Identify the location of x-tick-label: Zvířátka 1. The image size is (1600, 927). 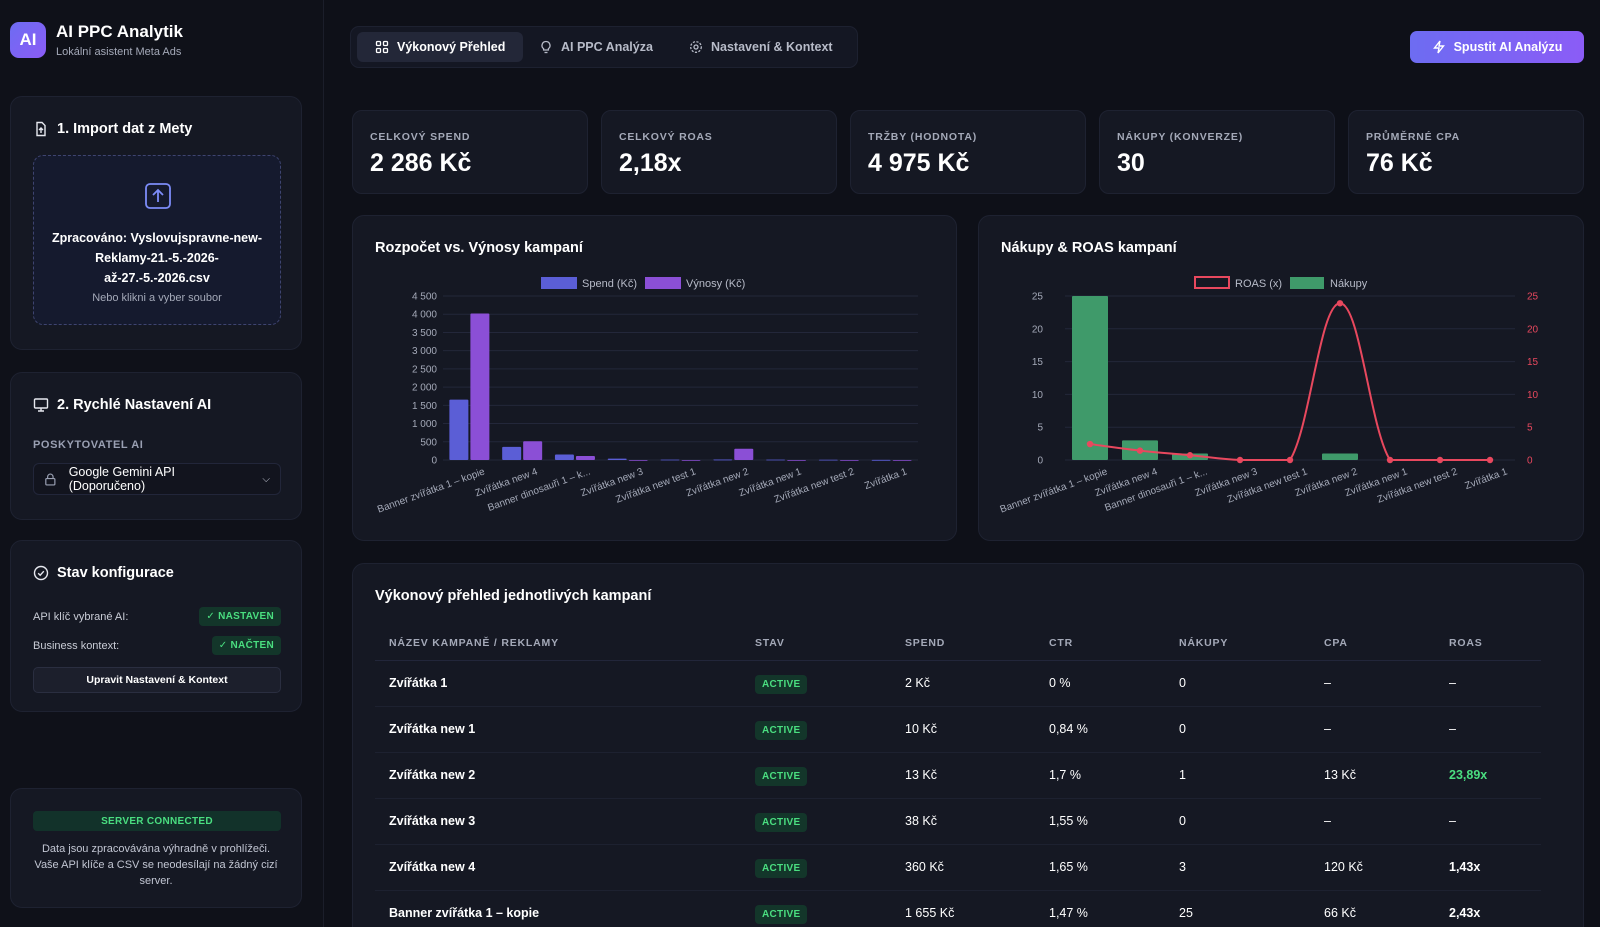
(886, 479).